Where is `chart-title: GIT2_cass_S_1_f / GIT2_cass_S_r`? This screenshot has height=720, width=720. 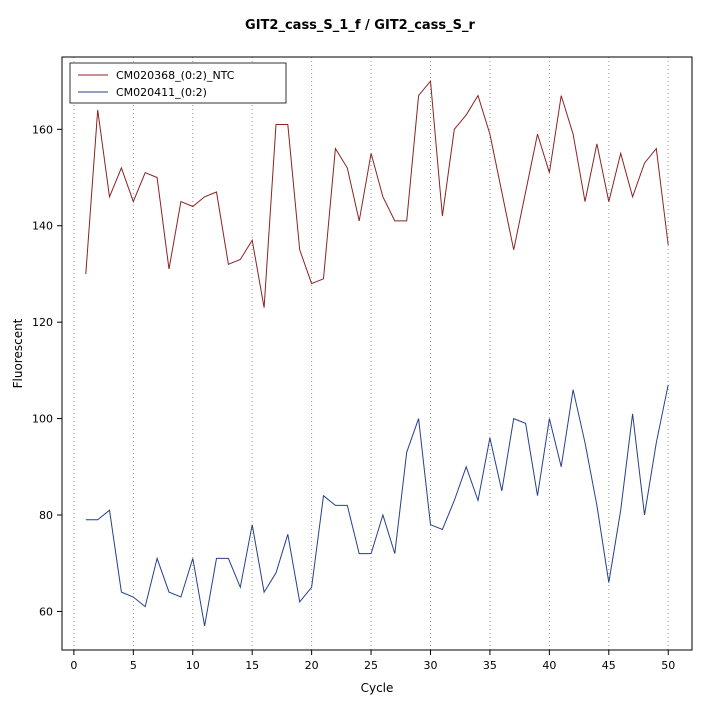
chart-title: GIT2_cass_S_1_f / GIT2_cass_S_r is located at coordinates (360, 25).